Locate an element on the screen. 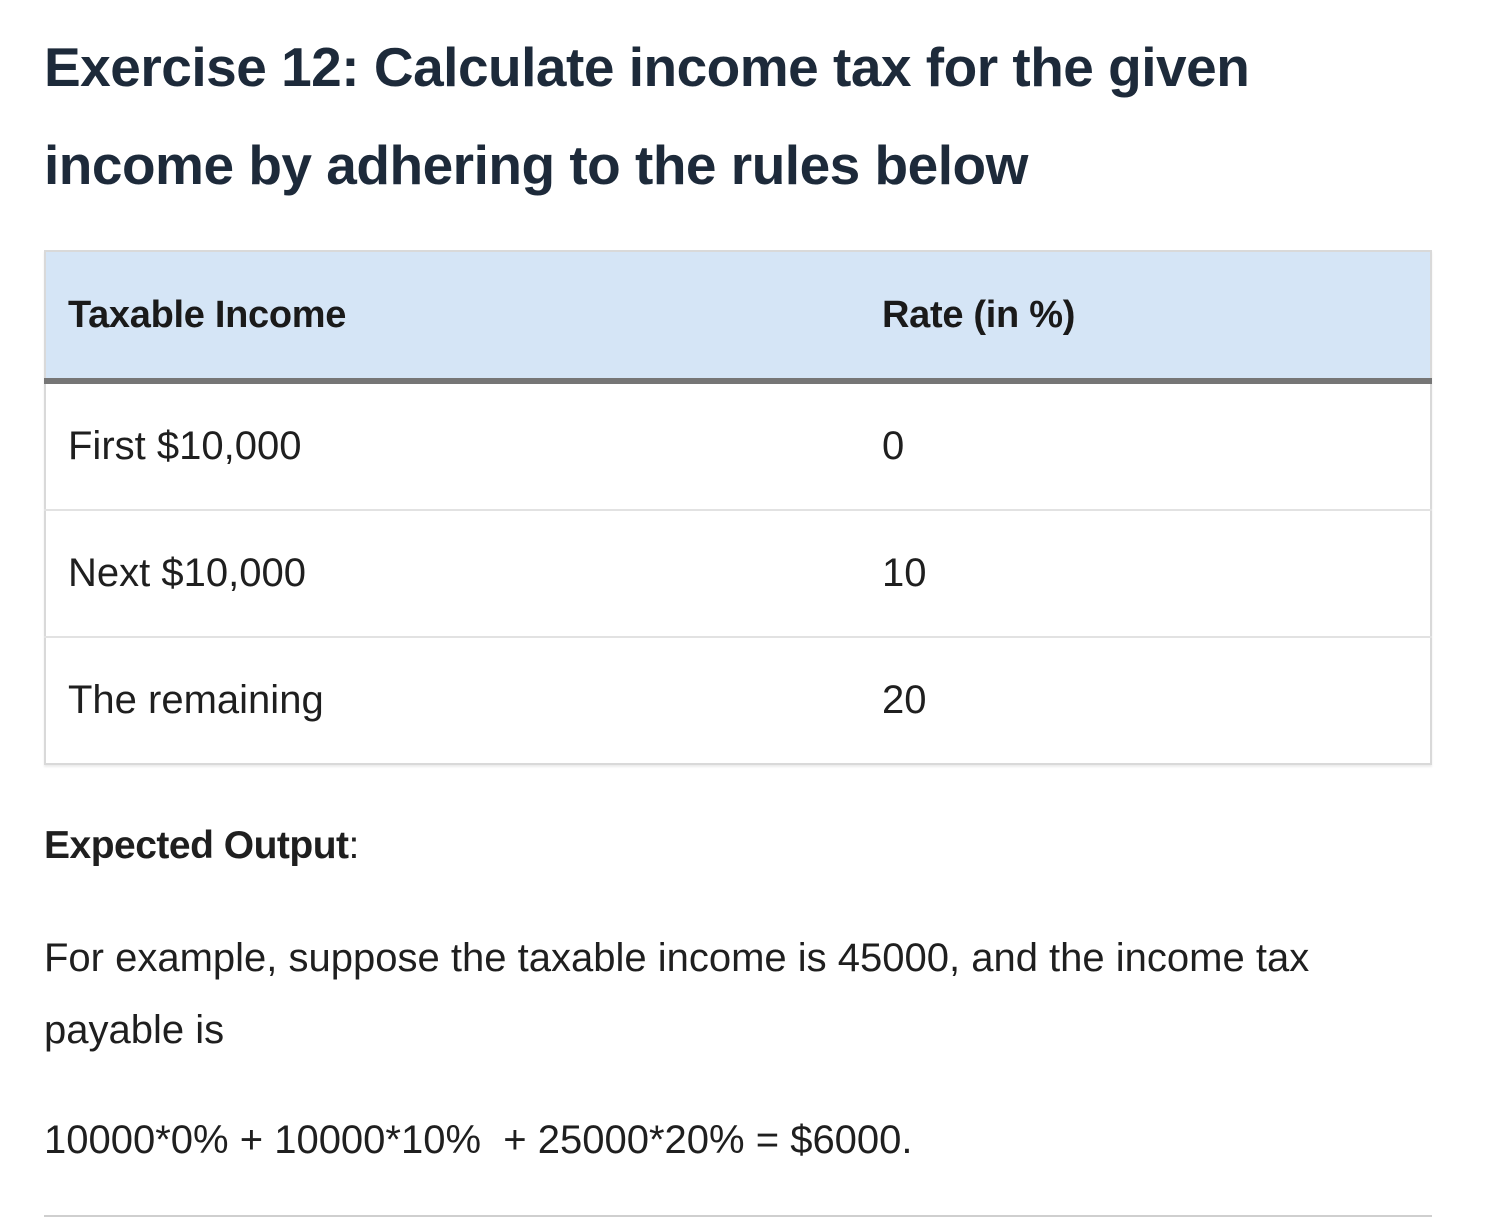 The height and width of the screenshot is (1218, 1510). header-taxable-income: Taxable Income is located at coordinates (452, 317).